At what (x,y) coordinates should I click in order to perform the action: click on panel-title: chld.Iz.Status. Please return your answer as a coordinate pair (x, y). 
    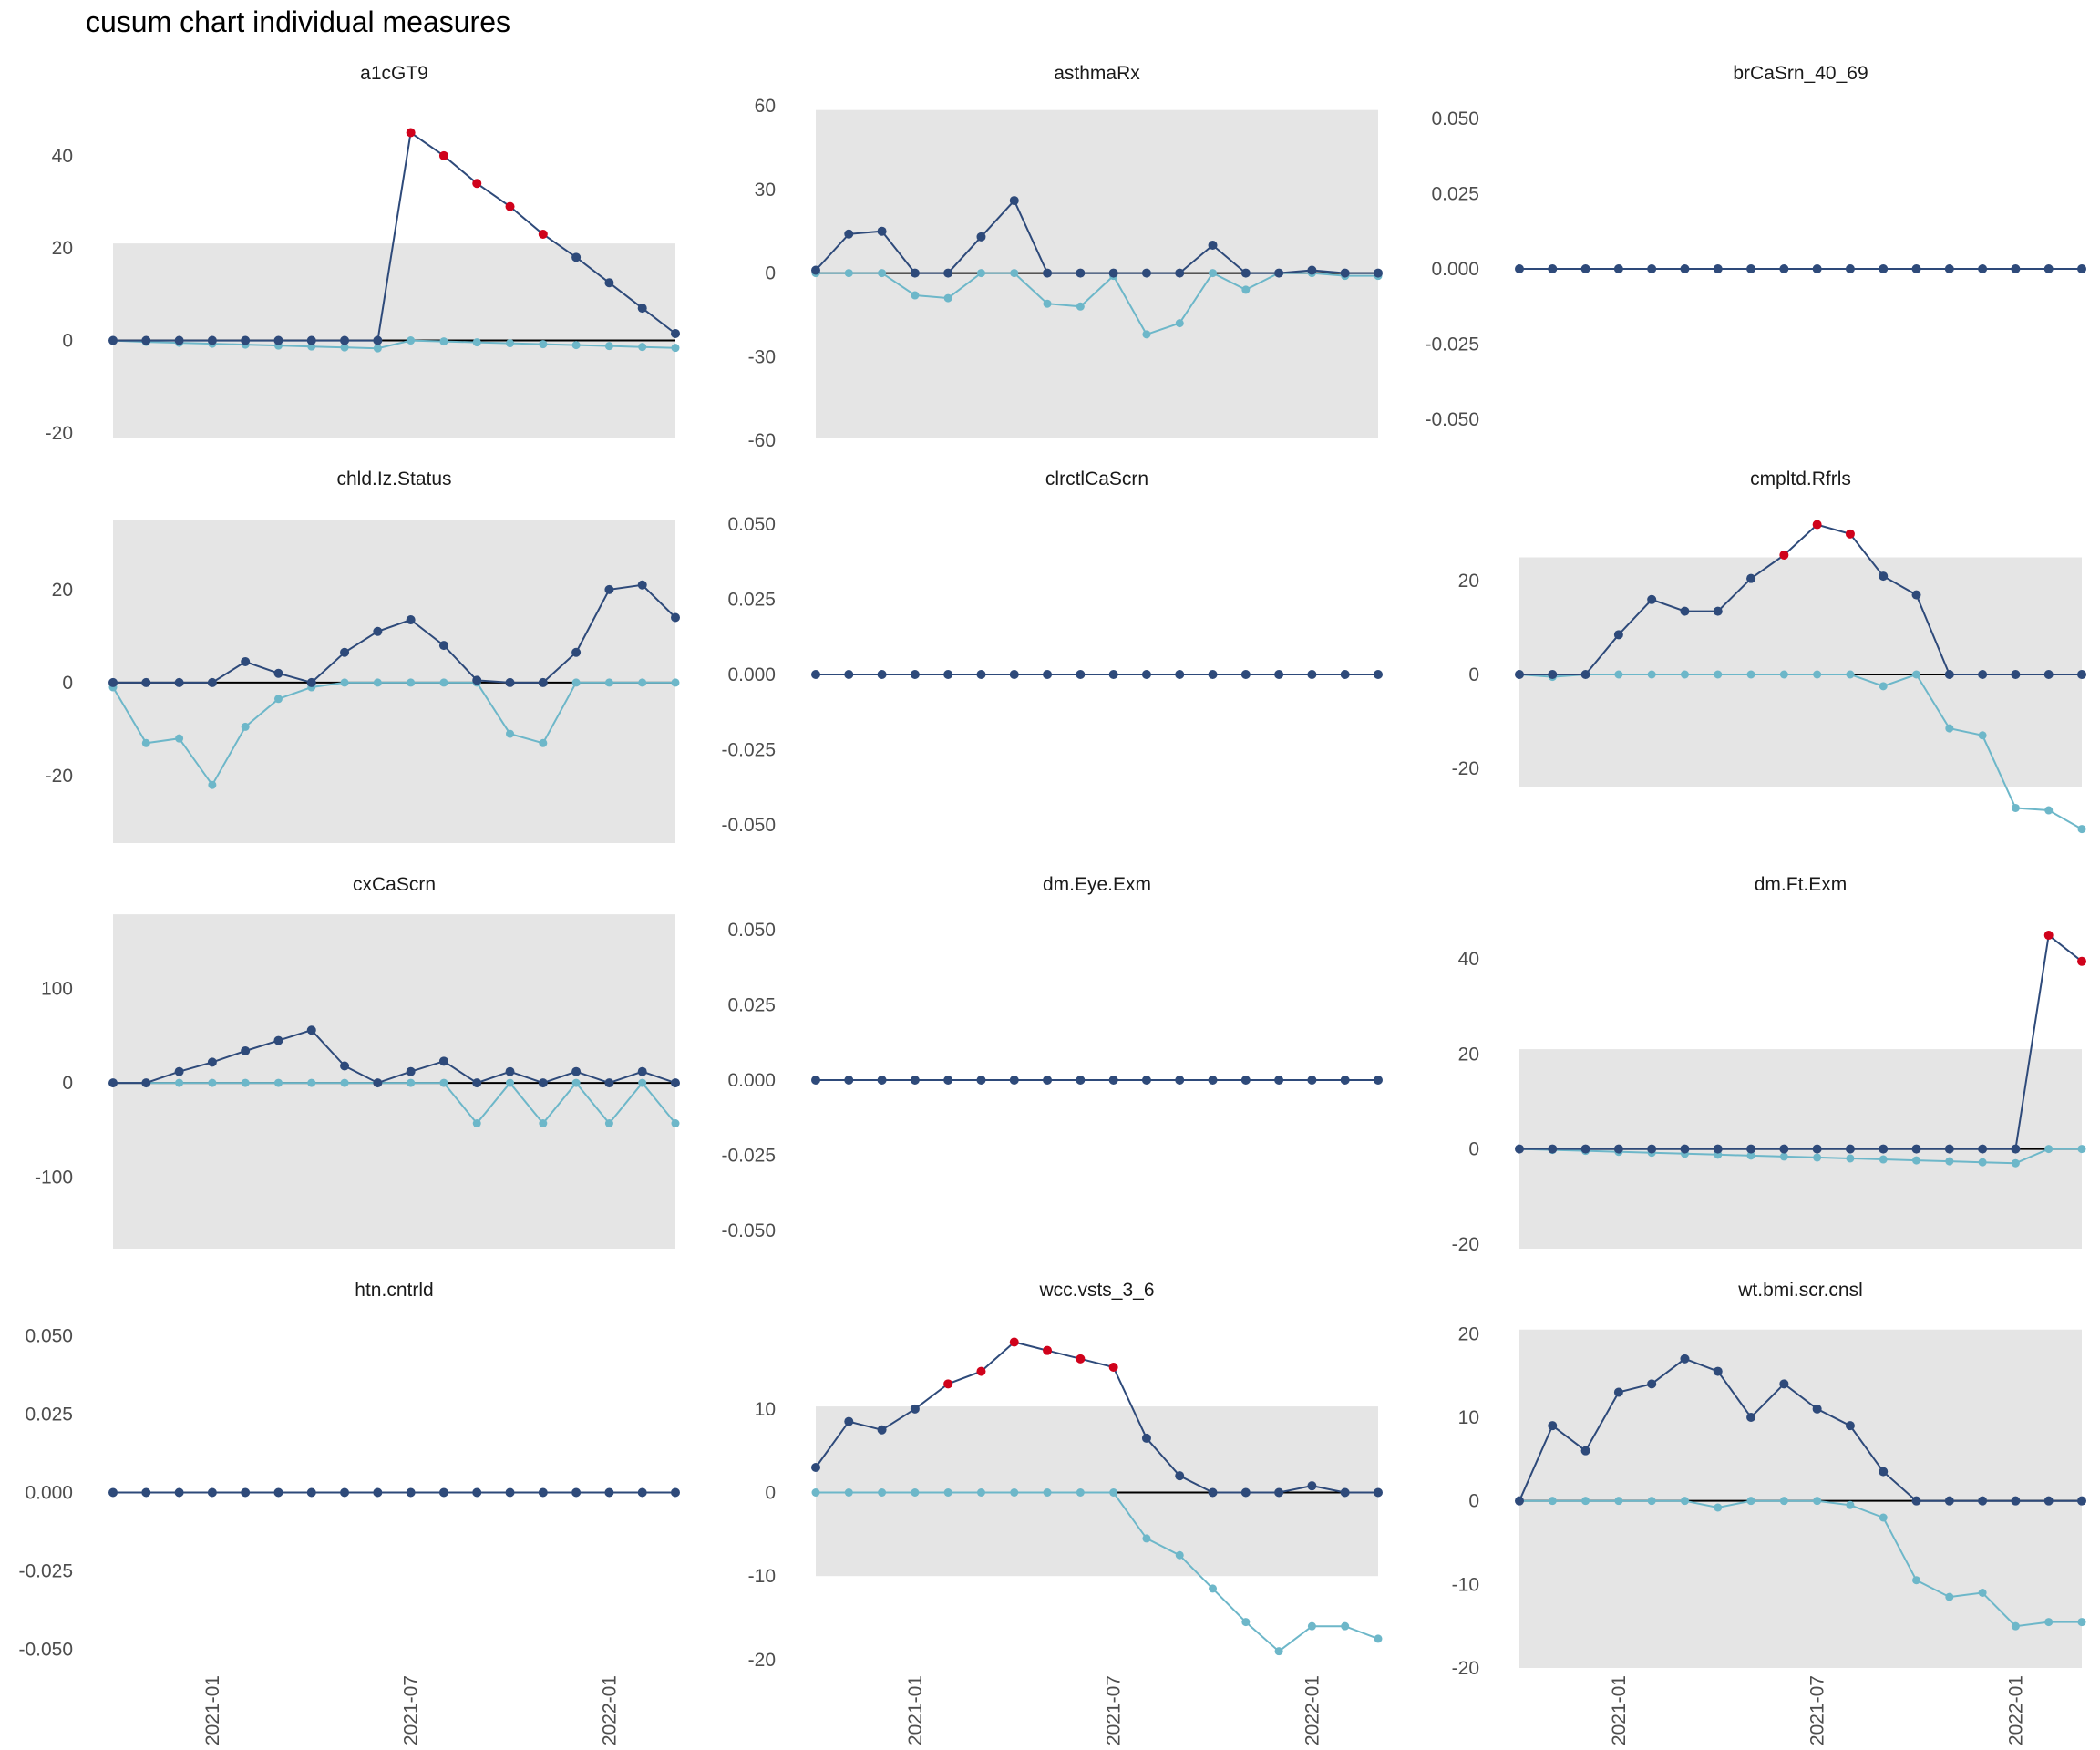
    Looking at the image, I should click on (394, 478).